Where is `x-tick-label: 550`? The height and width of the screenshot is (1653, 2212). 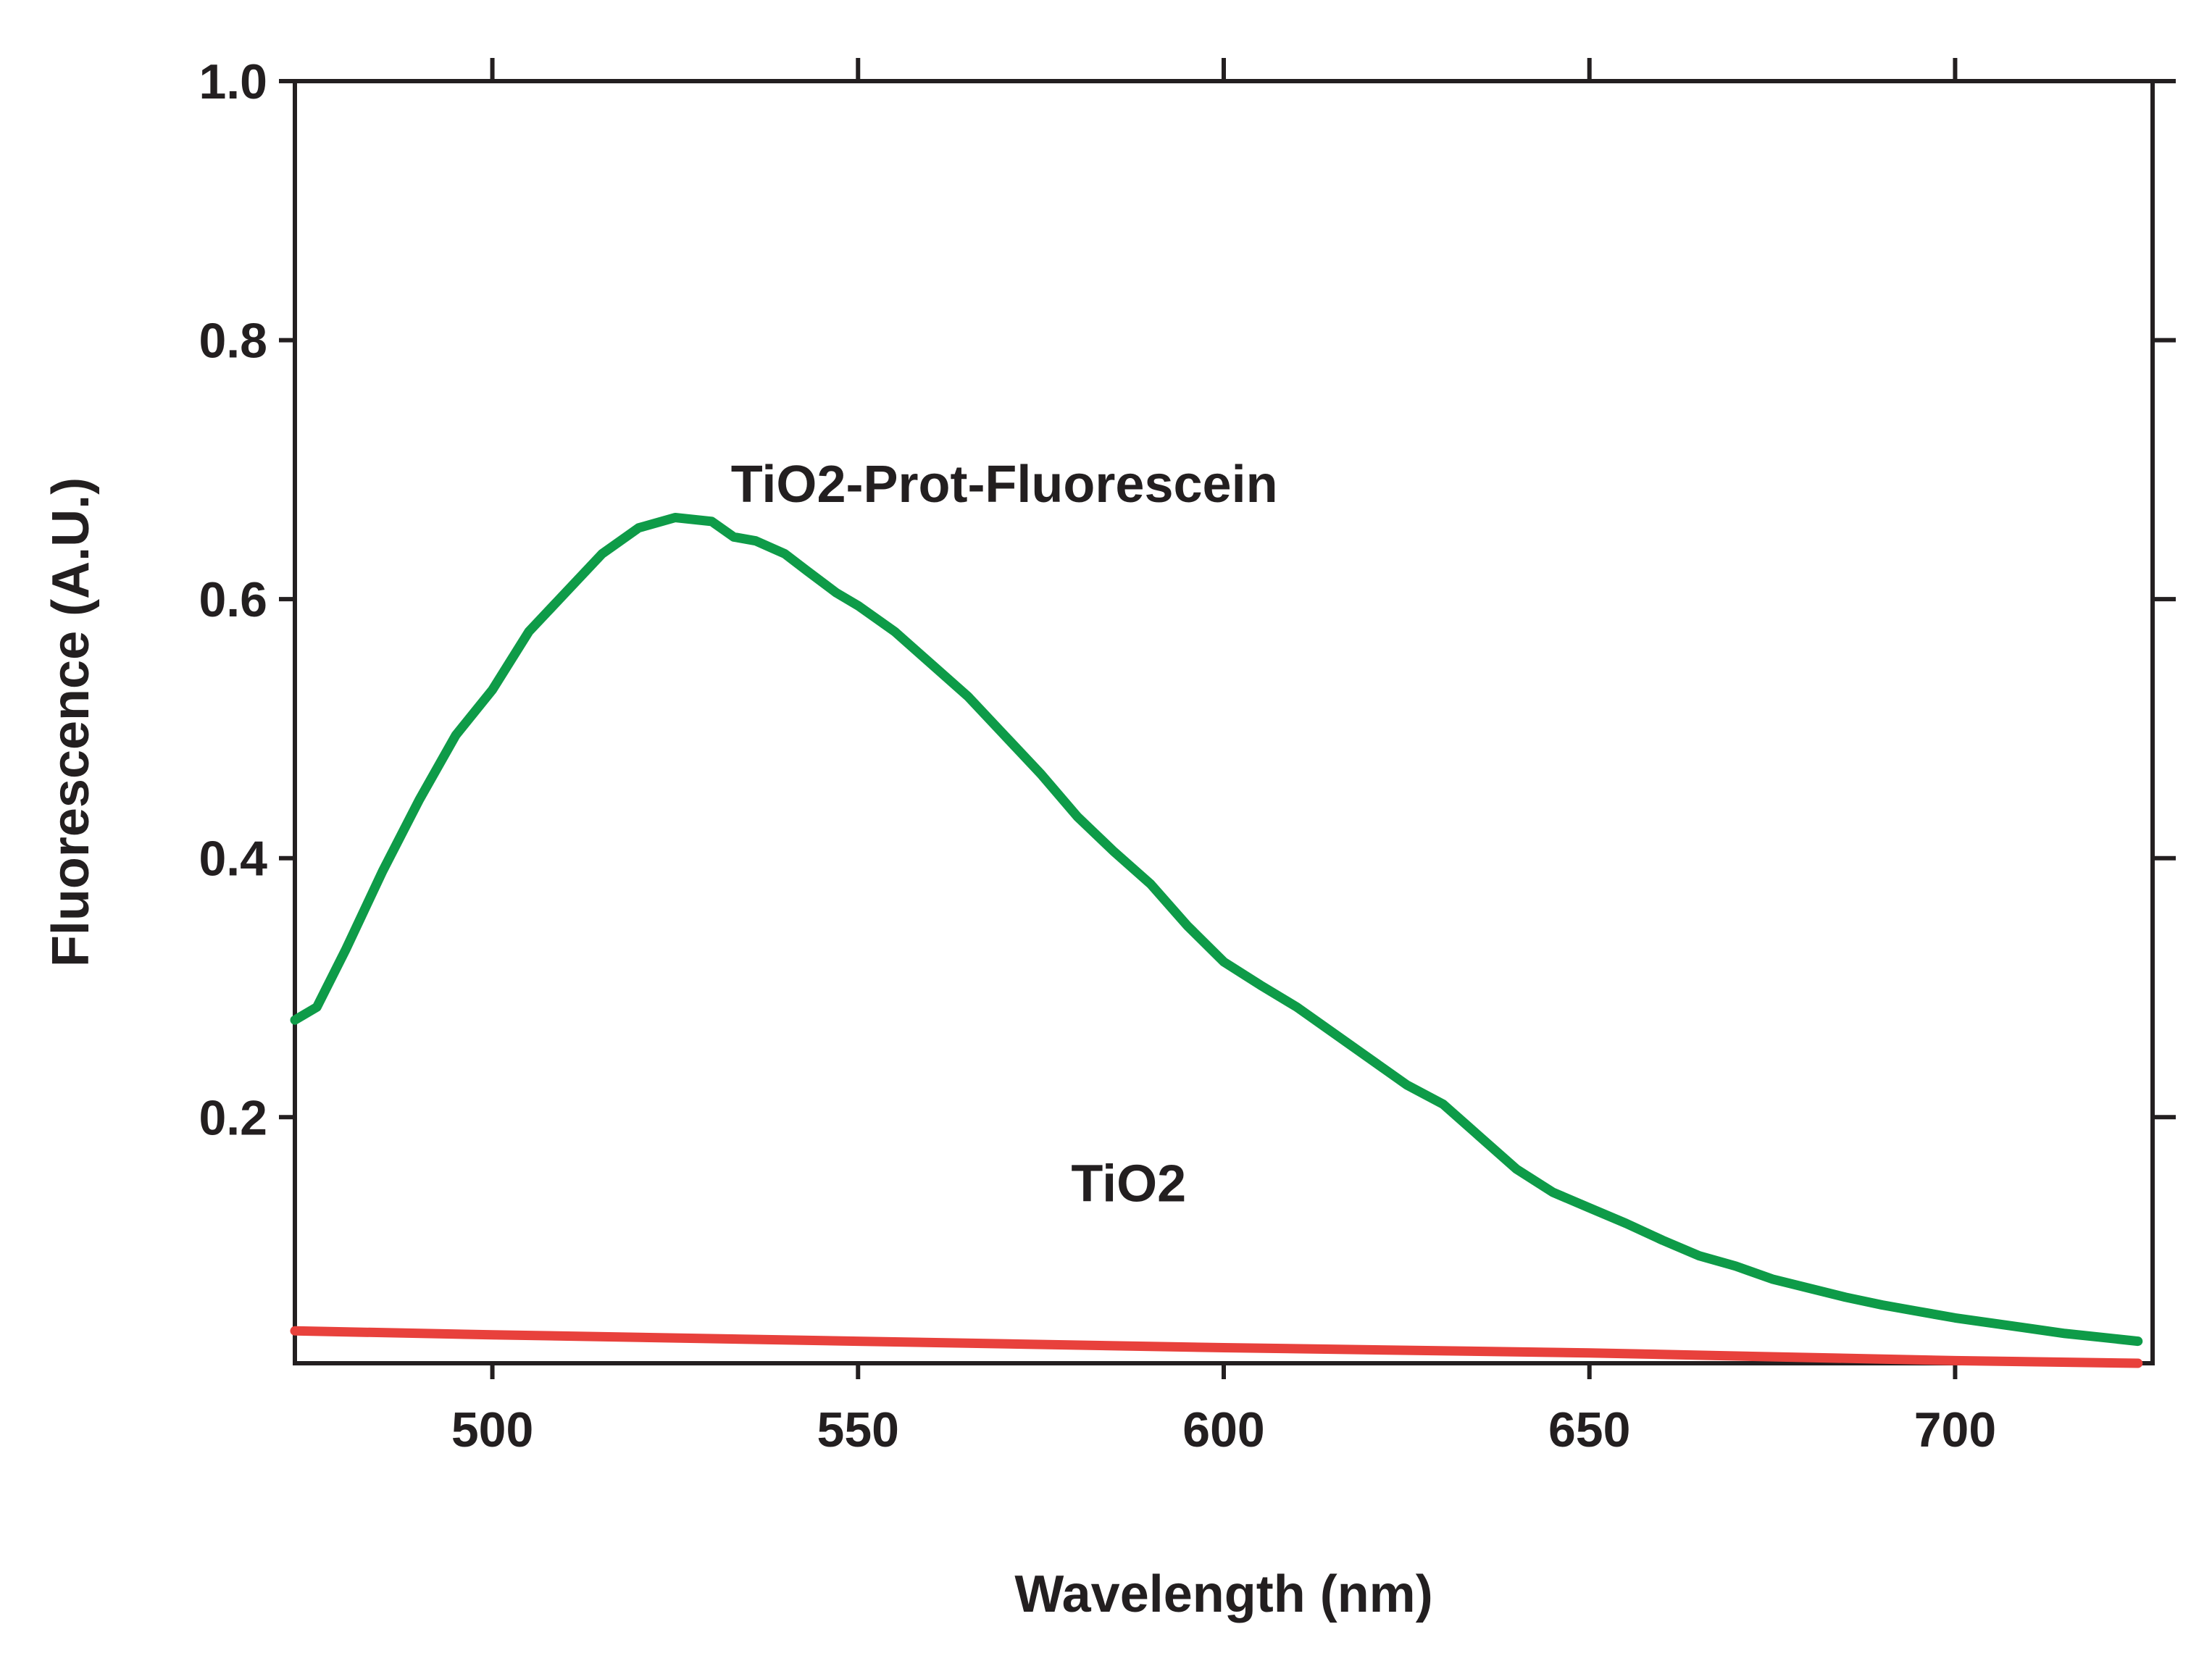 x-tick-label: 550 is located at coordinates (858, 1429).